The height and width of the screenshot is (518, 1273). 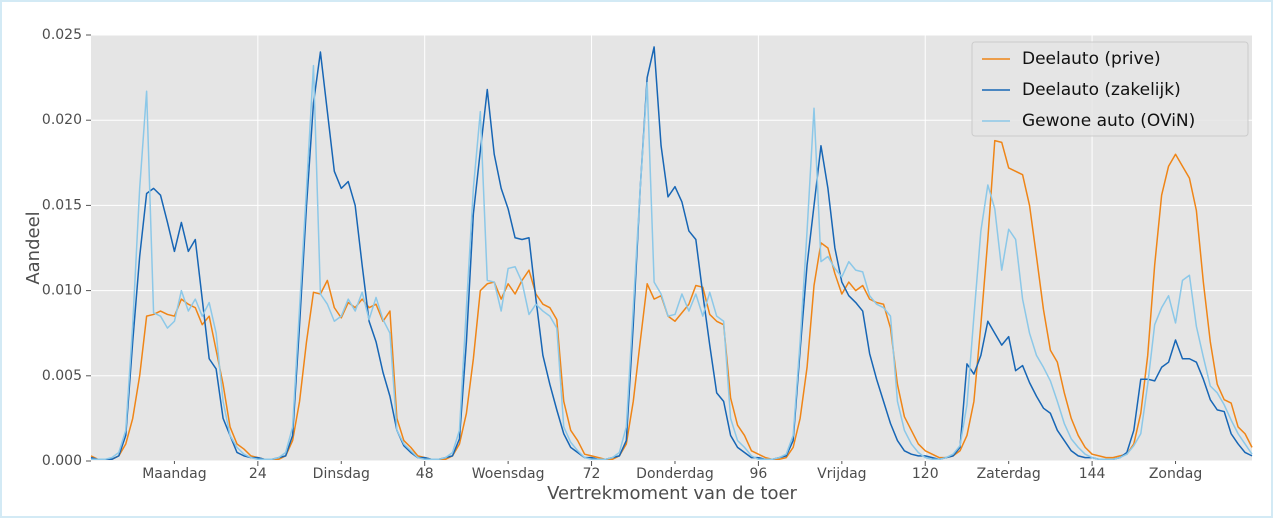 What do you see at coordinates (62, 291) in the screenshot?
I see `y-tick-label: 0.010` at bounding box center [62, 291].